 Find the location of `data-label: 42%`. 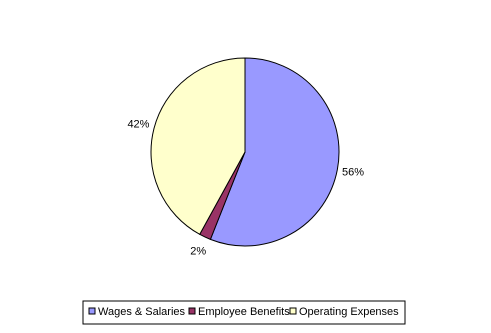

data-label: 42% is located at coordinates (138, 125).